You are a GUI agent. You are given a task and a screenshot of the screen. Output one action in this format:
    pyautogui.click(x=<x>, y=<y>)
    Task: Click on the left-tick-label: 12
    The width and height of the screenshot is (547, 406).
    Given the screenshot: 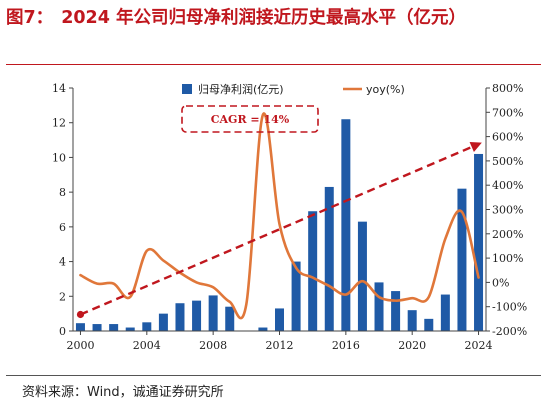 What is the action you would take?
    pyautogui.click(x=59, y=123)
    